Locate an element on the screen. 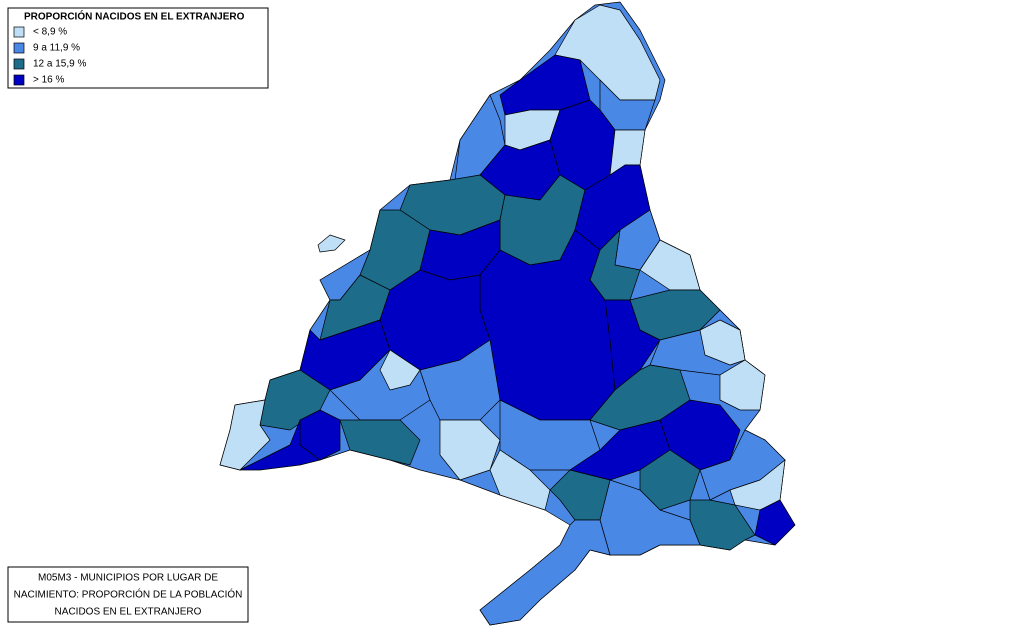  legend-label: < 8,9 % is located at coordinates (50, 32).